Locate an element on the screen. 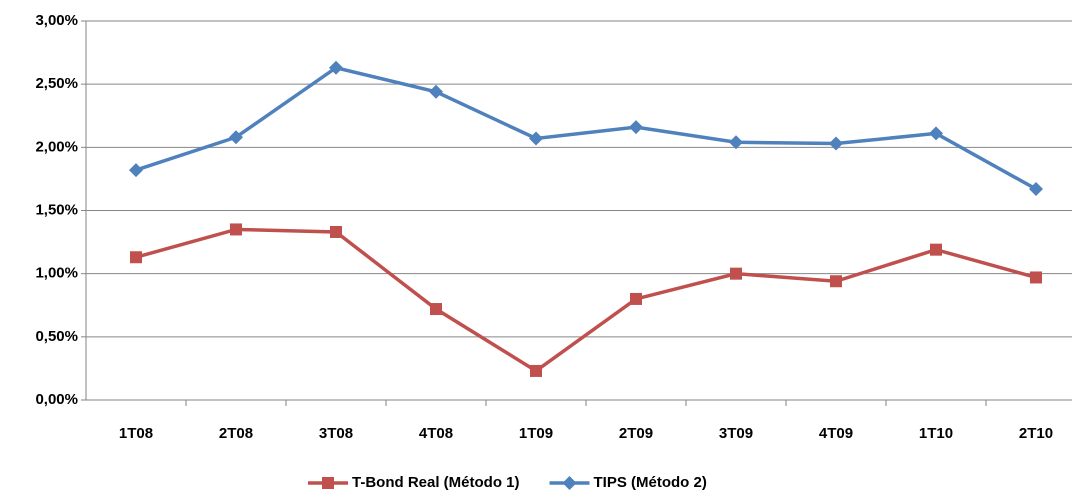  x-tick-label: 4T09 is located at coordinates (836, 433).